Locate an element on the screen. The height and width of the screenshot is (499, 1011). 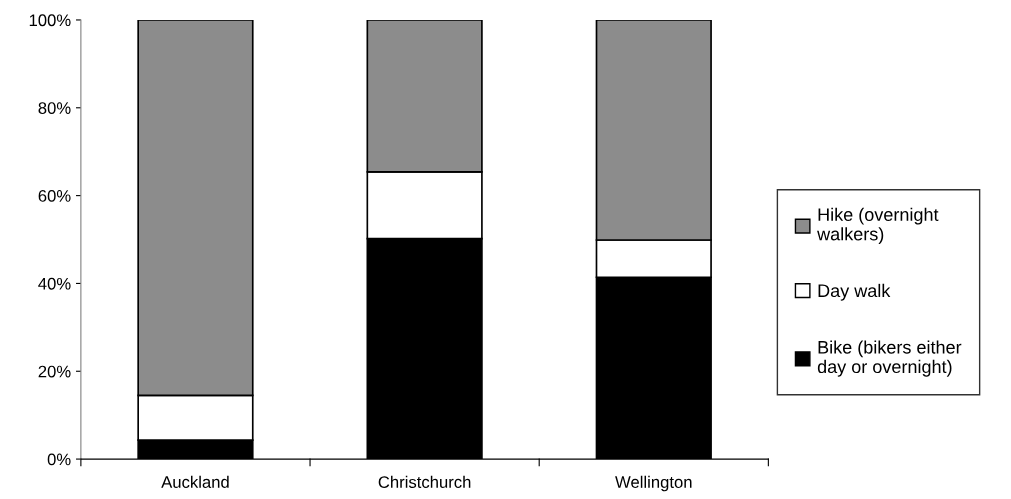
y-tick-label: 100% is located at coordinates (50, 20).